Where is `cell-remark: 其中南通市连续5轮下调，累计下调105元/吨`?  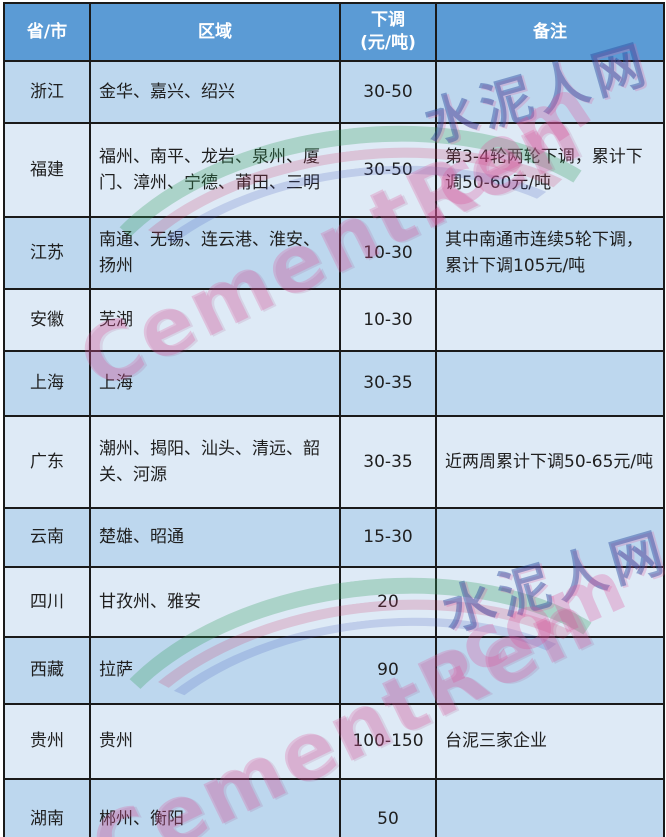
cell-remark: 其中南通市连续5轮下调，累计下调105元/吨 is located at coordinates (550, 253).